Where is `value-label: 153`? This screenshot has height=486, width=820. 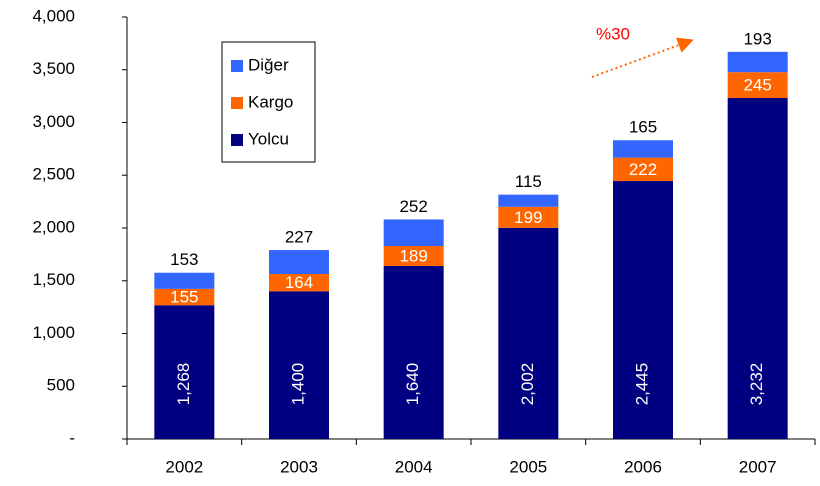
value-label: 153 is located at coordinates (184, 259).